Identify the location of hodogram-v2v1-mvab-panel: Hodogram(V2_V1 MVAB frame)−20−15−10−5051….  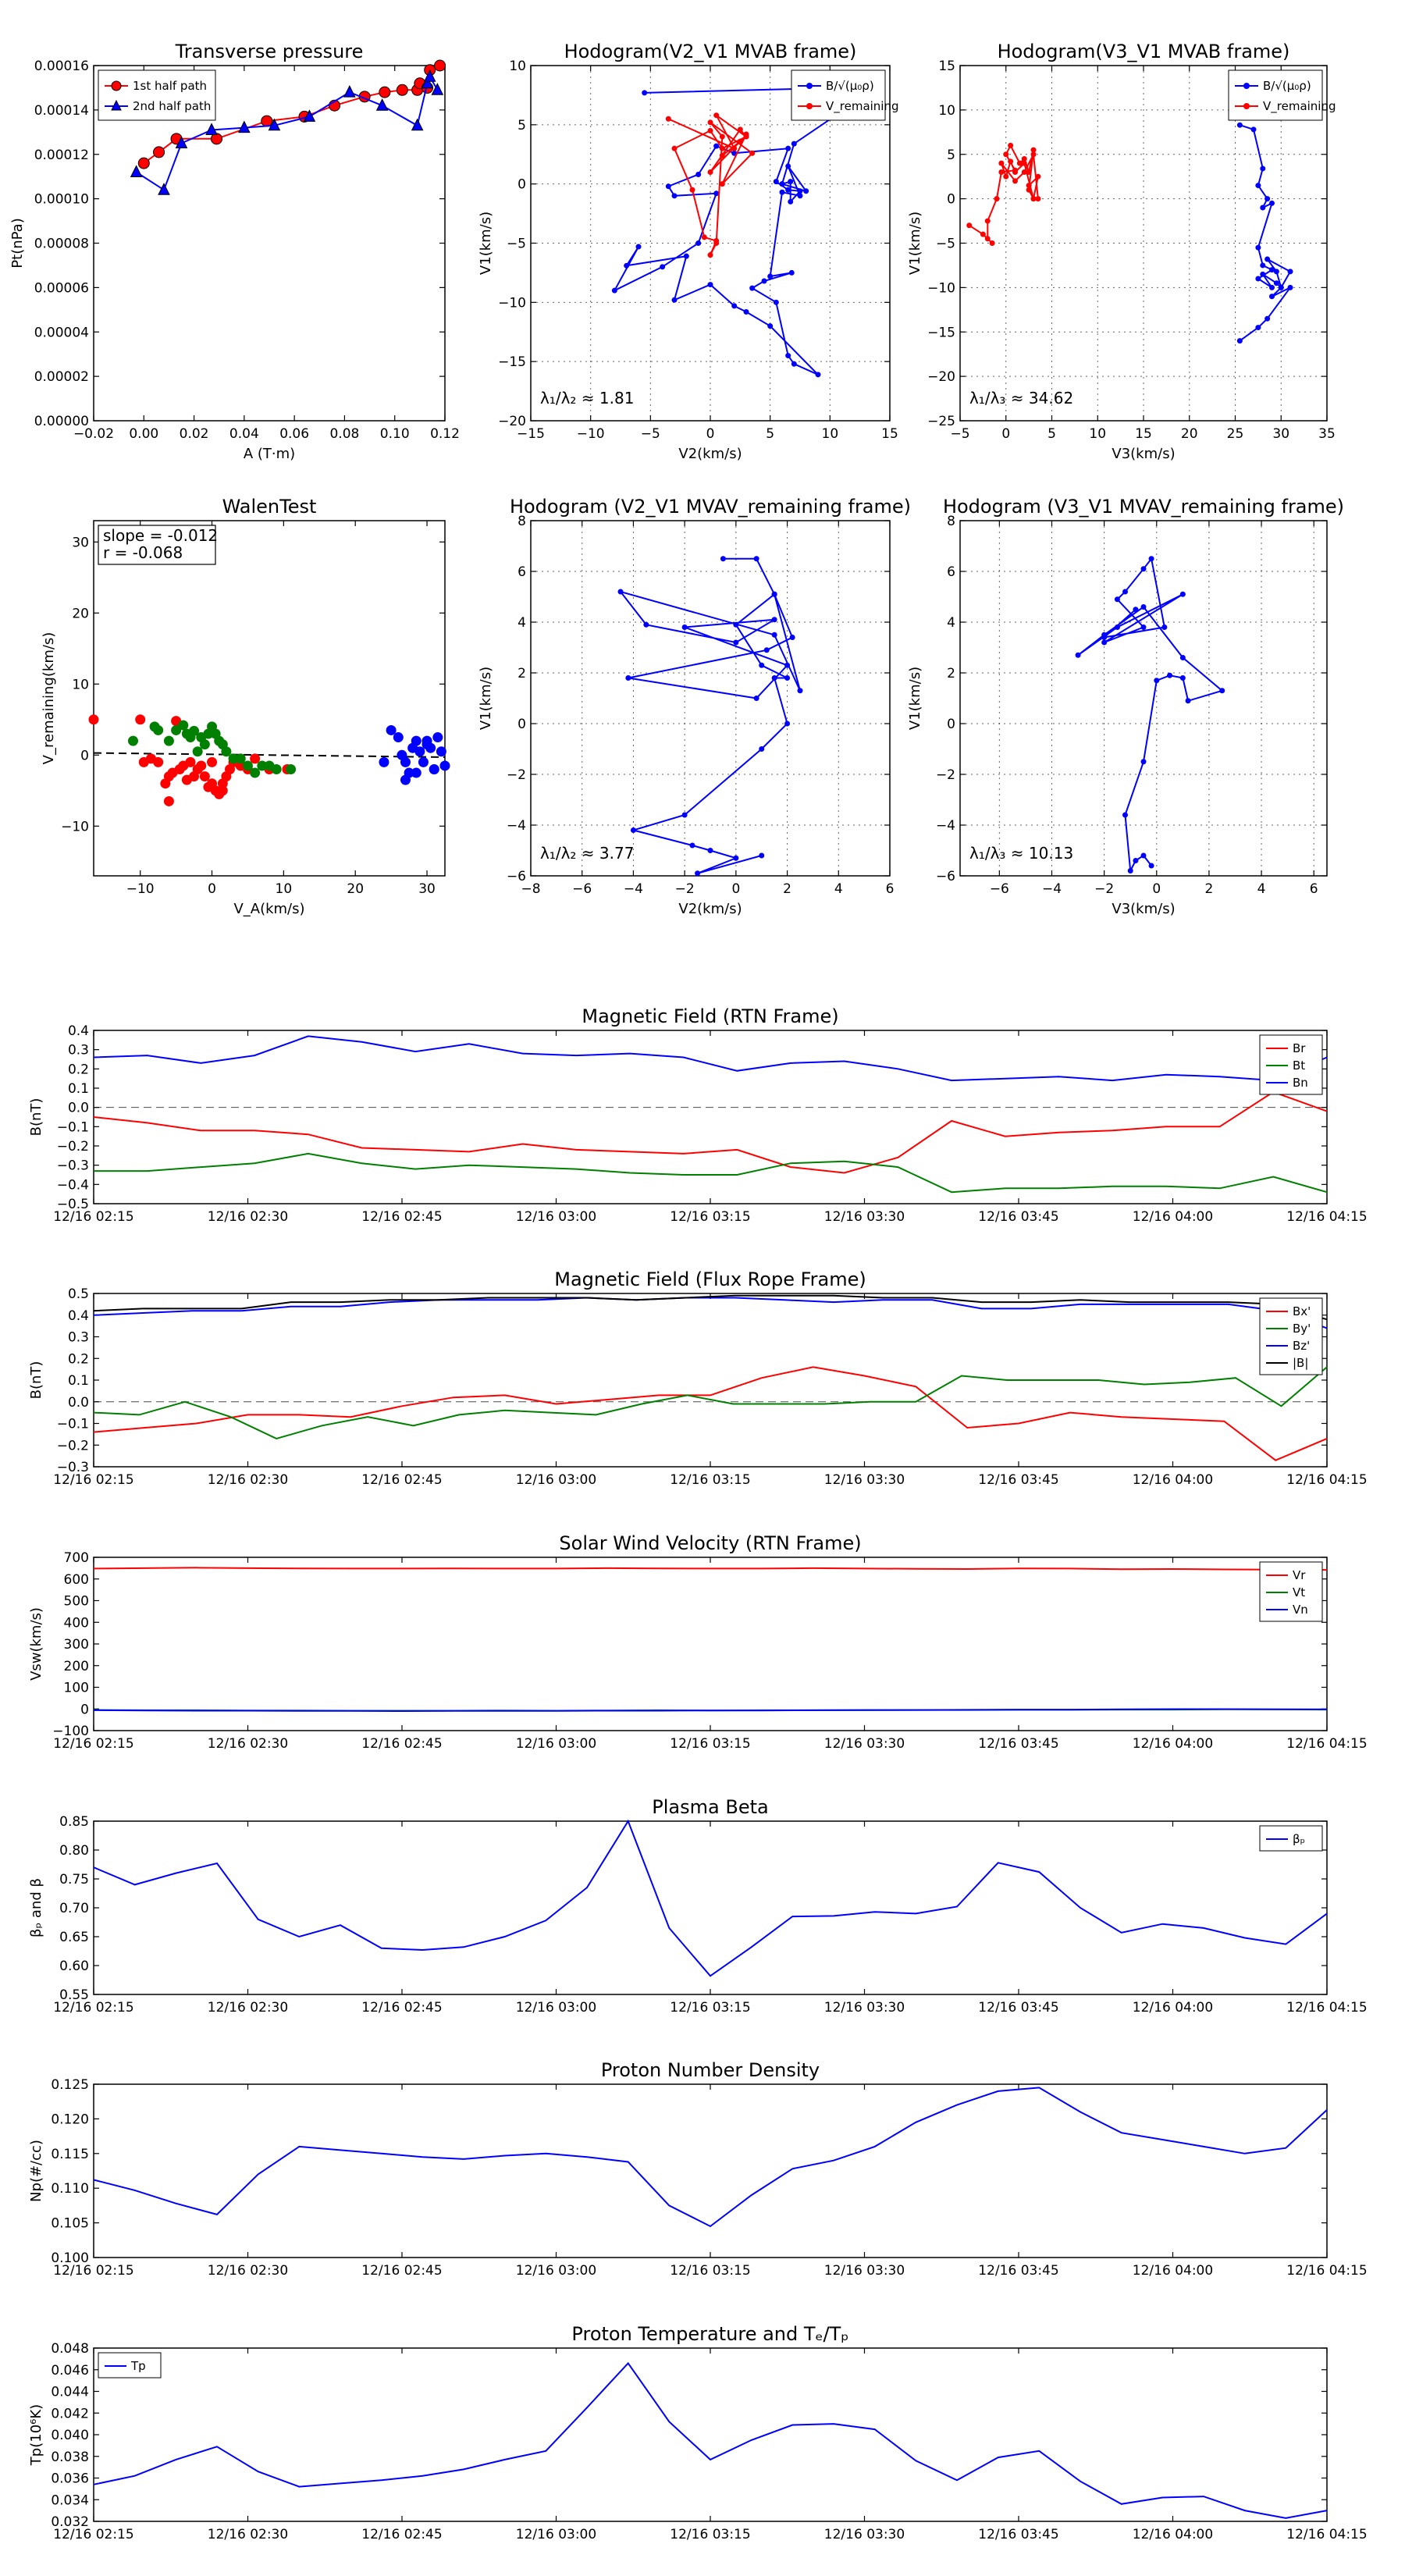
(688, 251).